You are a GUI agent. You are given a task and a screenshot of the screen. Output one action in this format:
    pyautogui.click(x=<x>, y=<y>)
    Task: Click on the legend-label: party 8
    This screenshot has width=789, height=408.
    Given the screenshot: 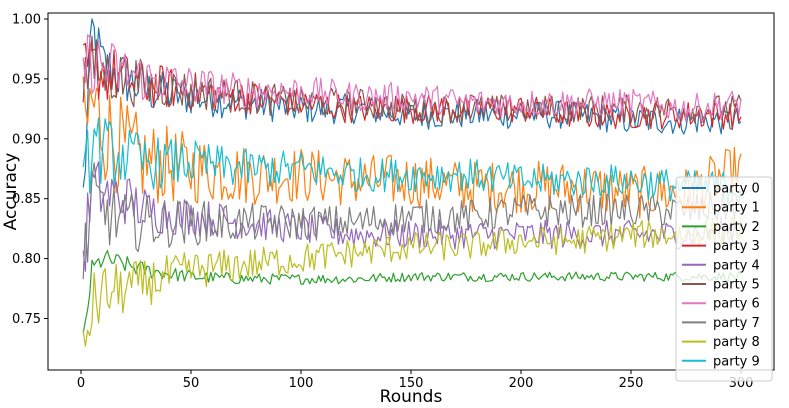 What is the action you would take?
    pyautogui.click(x=736, y=342)
    